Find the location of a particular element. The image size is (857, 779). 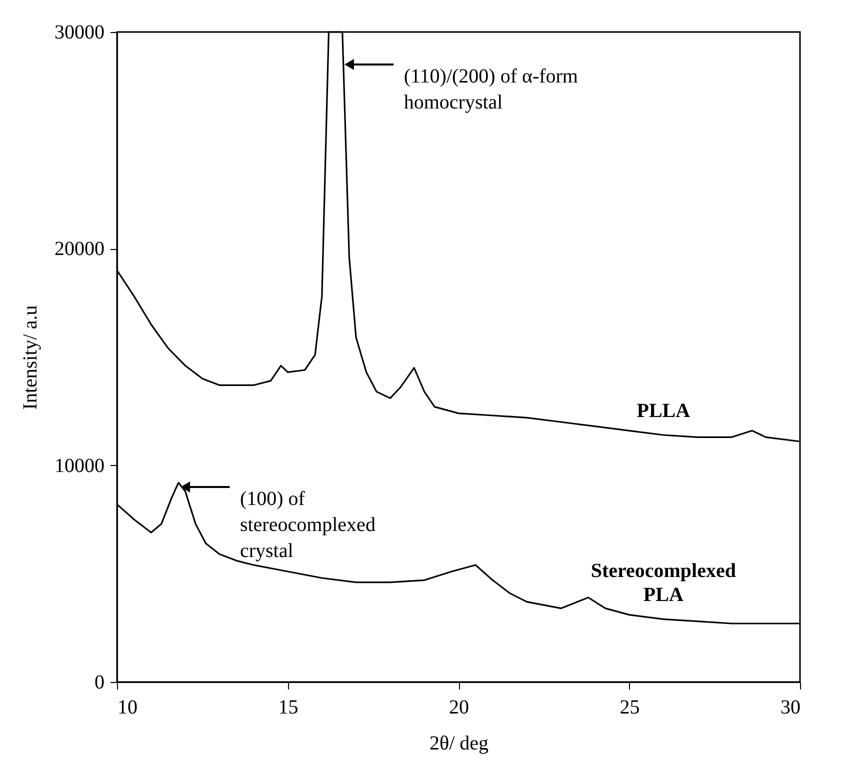

series-label: Stereocomplexed PLA is located at coordinates (663, 583).